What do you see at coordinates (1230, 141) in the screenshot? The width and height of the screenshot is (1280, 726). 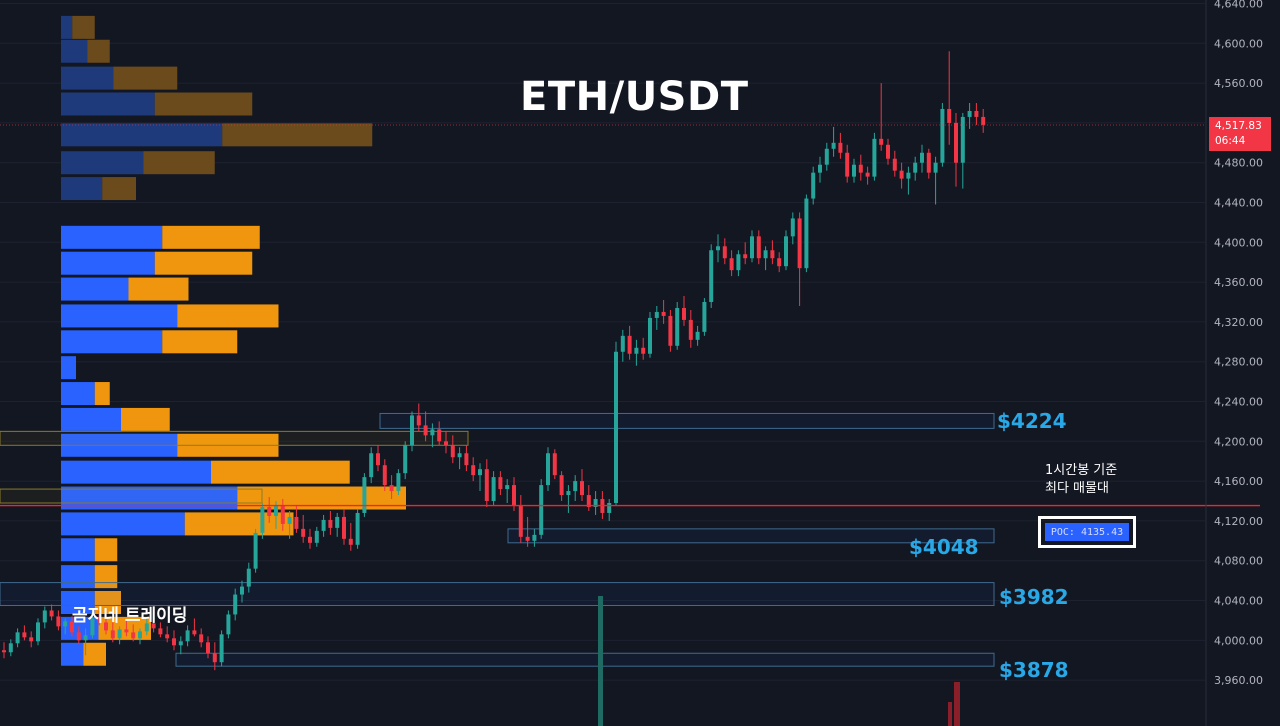 I see `current-price-countdown: 06:44` at bounding box center [1230, 141].